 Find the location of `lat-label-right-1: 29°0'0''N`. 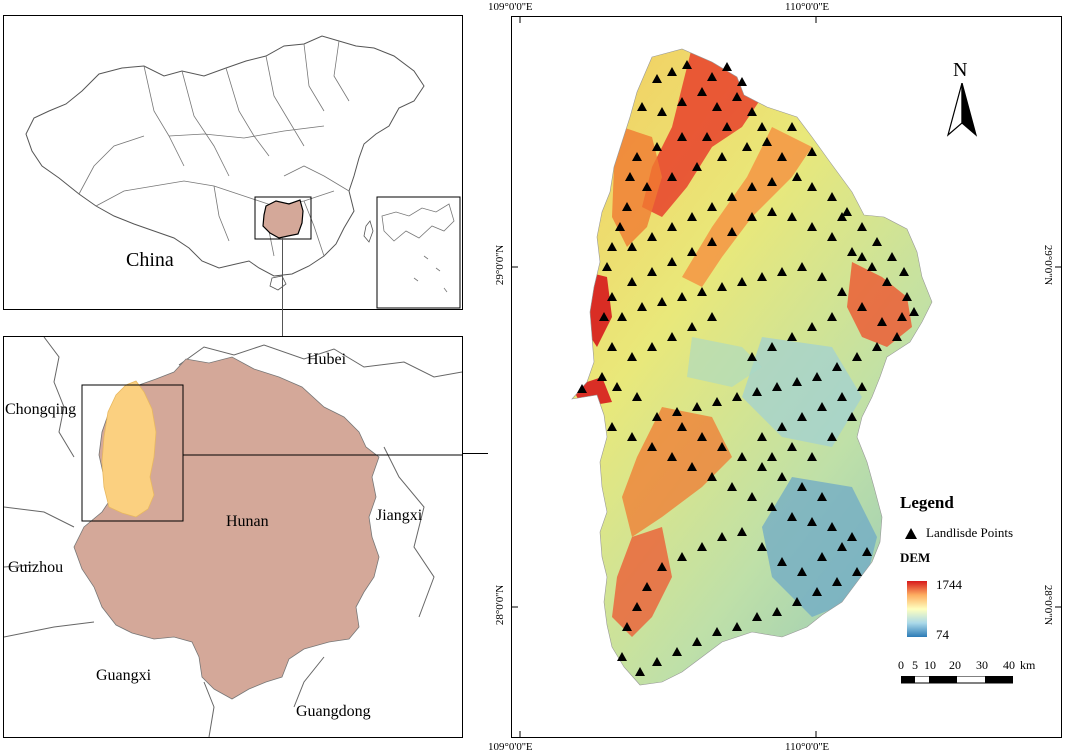

lat-label-right-1: 29°0'0''N is located at coordinates (1048, 265).